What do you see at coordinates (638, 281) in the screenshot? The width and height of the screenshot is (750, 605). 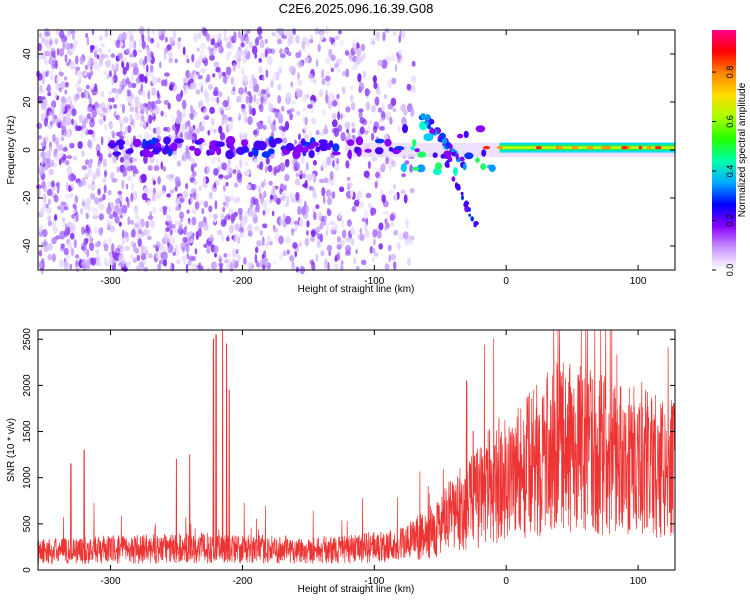 I see `x-tick-label: 100` at bounding box center [638, 281].